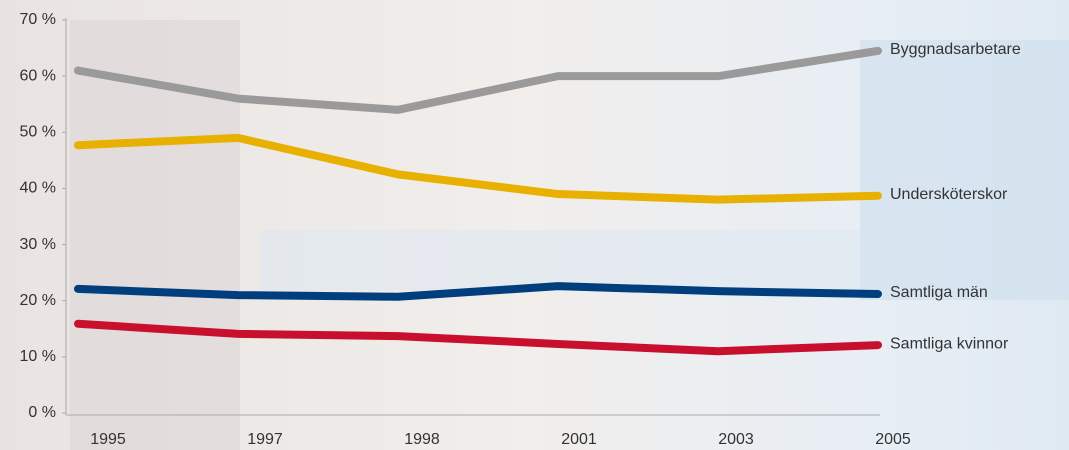  I want to click on x-tick-label: 1997, so click(265, 439).